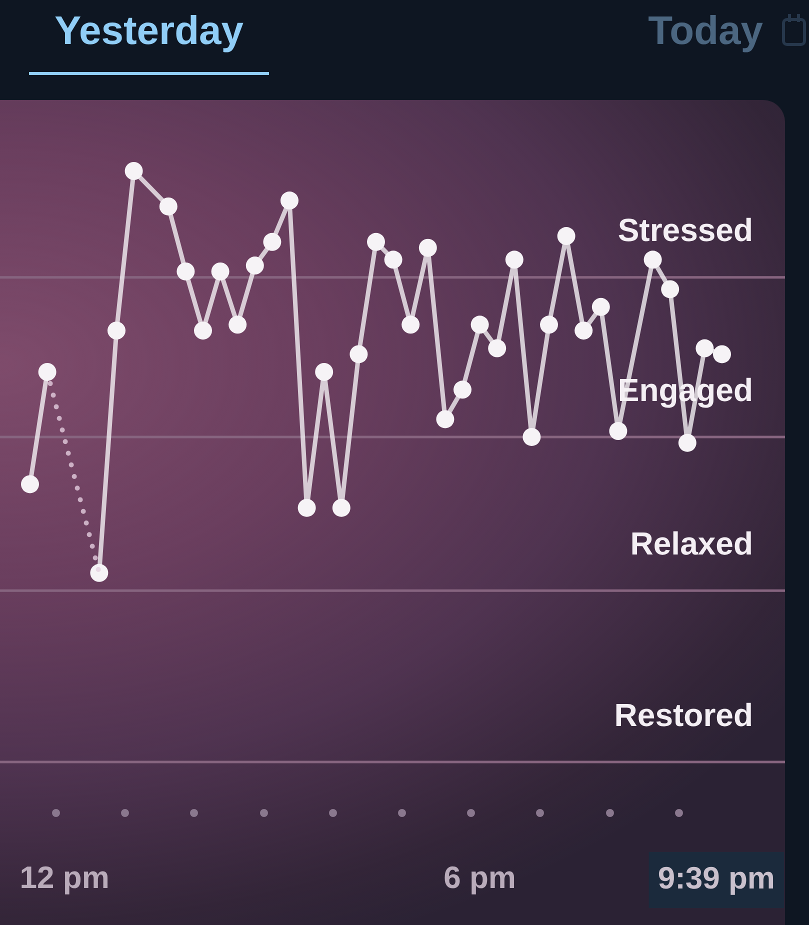 The width and height of the screenshot is (809, 925). I want to click on text: 9:39 pm, so click(717, 878).